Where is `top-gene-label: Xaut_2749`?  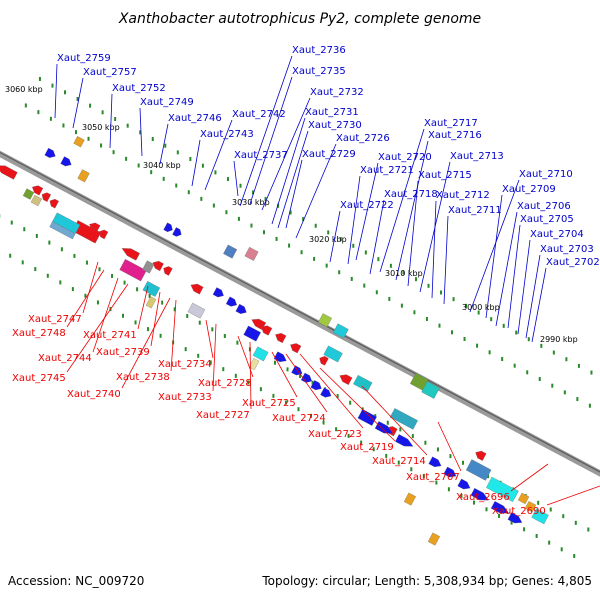
top-gene-label: Xaut_2749 is located at coordinates (167, 102).